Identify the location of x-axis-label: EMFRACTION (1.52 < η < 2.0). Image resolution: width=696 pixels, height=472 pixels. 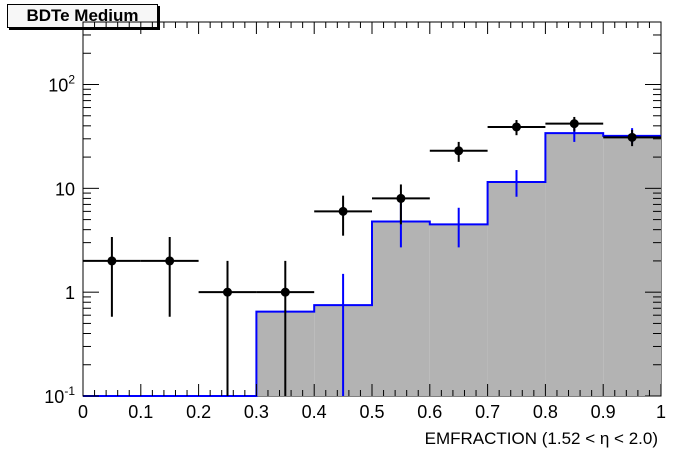
(541, 438).